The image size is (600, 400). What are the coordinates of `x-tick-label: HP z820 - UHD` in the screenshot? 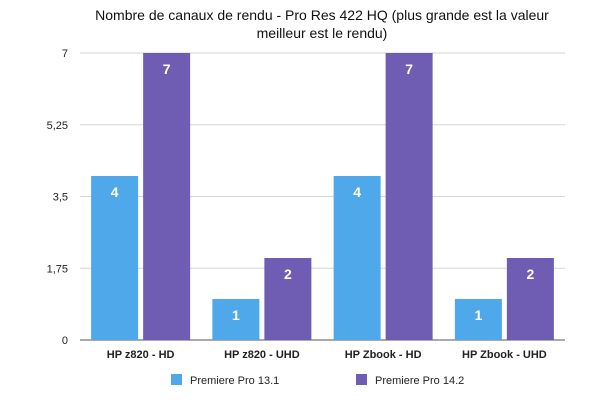 It's located at (262, 355).